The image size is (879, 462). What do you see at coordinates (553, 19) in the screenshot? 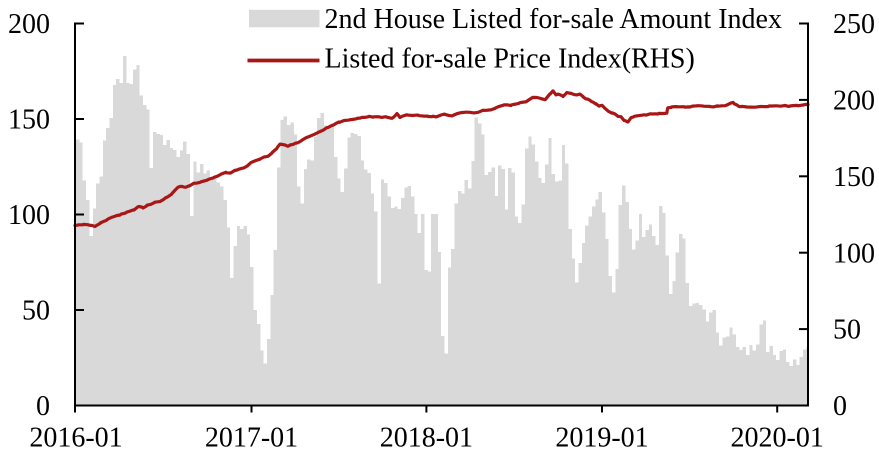
I see `svg-text:2nd House Listed for-sale Amou: 2nd House Listed for-sale Amount Index` at bounding box center [553, 19].